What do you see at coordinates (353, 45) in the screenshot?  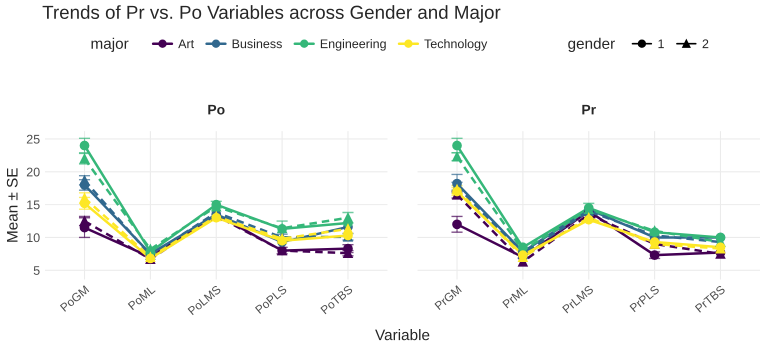 I see `legend-label: Engineering` at bounding box center [353, 45].